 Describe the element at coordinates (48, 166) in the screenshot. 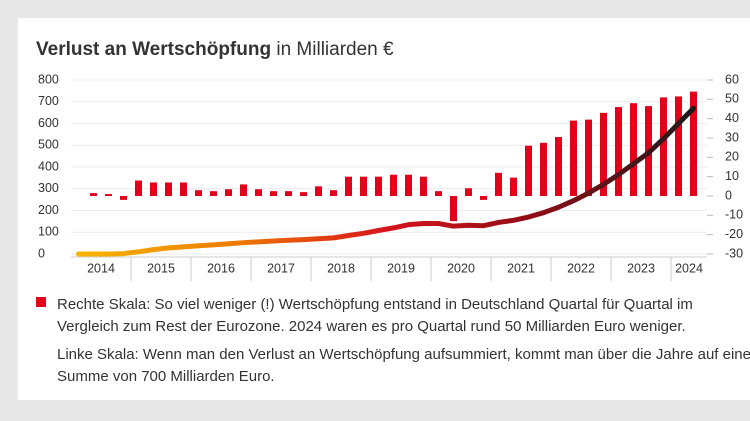

I see `y-tick-label: 400` at that location.